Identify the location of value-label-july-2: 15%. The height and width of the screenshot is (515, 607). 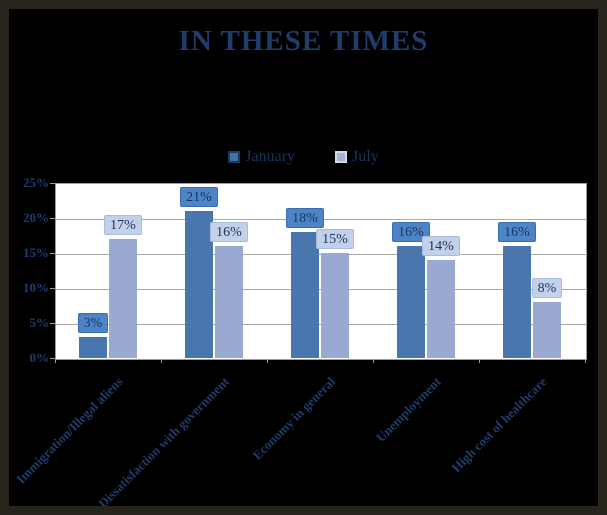
(335, 239).